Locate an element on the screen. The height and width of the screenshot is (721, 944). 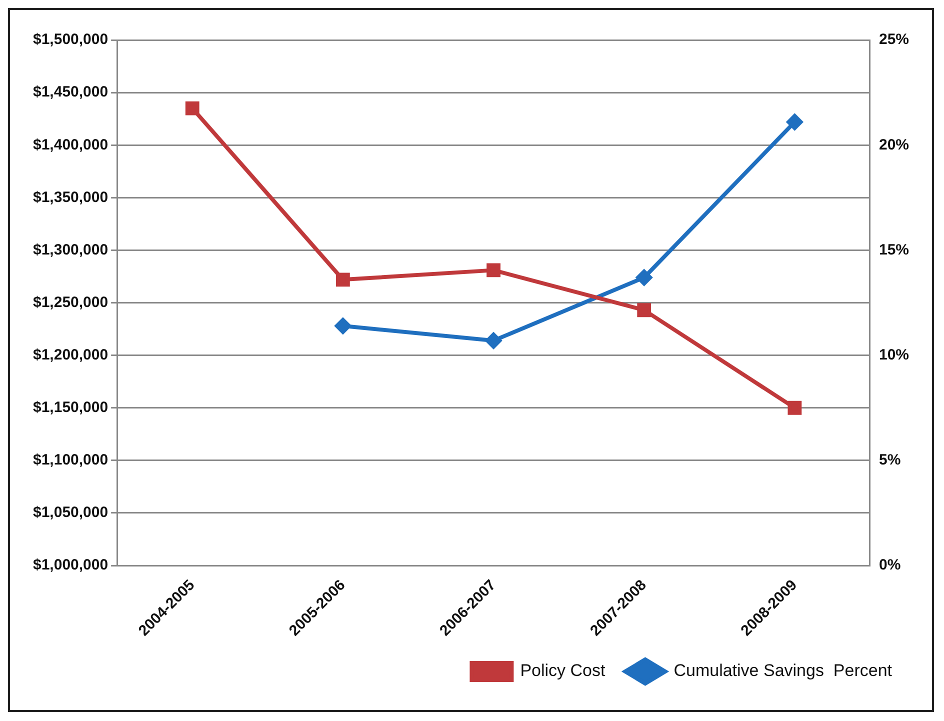
y-tick-label: $1,300,000 is located at coordinates (70, 249).